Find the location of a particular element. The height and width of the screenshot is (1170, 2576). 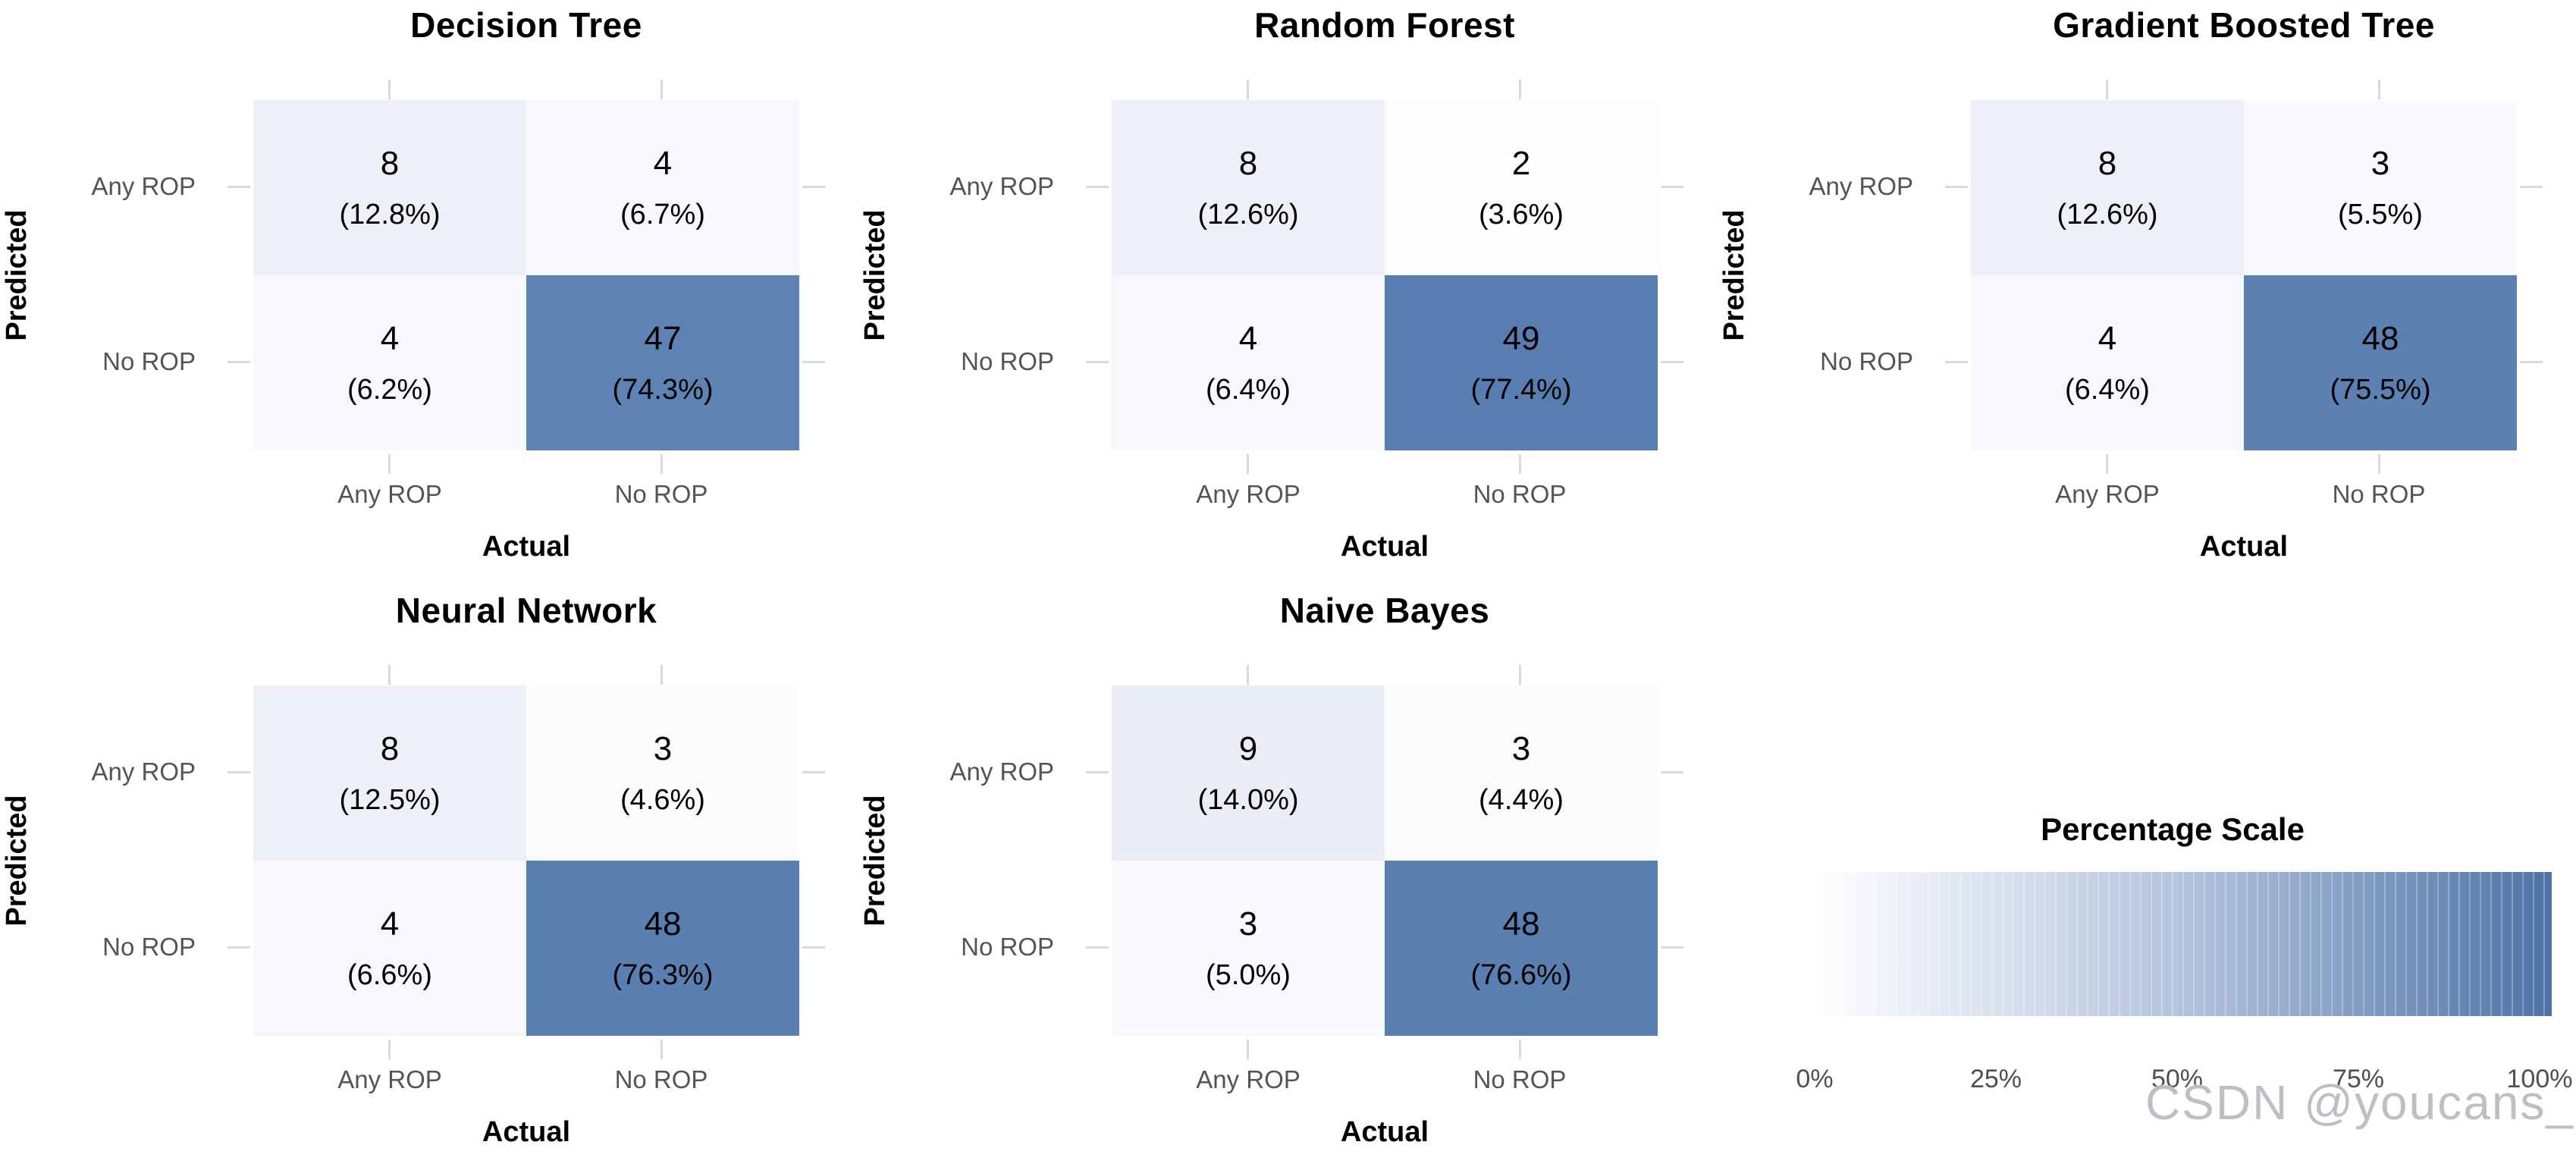

confusion-matrix: 8 (12.6%) 3 (5.5%) 4 (6.4%) 48 (75.5%) is located at coordinates (2244, 275).